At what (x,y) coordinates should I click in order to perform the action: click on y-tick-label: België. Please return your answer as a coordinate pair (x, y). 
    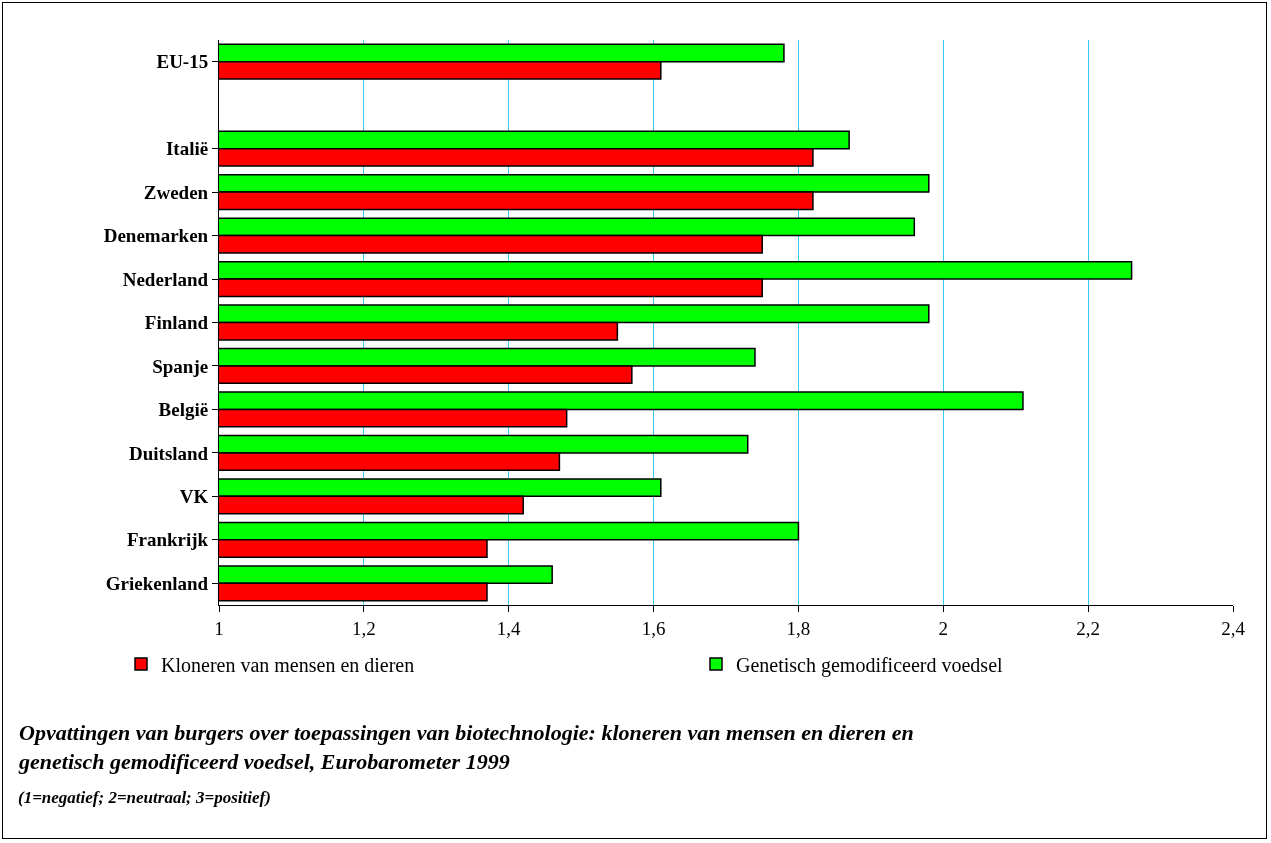
    Looking at the image, I should click on (183, 410).